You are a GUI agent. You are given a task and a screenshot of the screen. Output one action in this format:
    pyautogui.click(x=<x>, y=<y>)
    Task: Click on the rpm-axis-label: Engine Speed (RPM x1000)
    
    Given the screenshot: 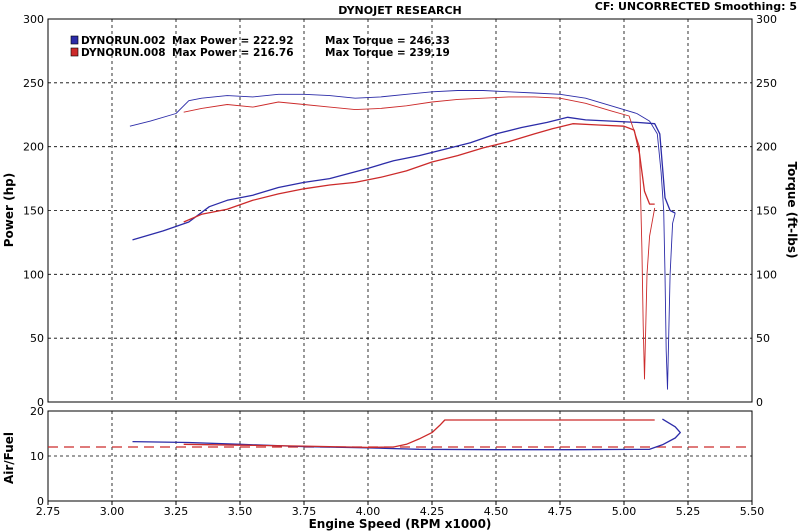 What is the action you would take?
    pyautogui.click(x=400, y=524)
    